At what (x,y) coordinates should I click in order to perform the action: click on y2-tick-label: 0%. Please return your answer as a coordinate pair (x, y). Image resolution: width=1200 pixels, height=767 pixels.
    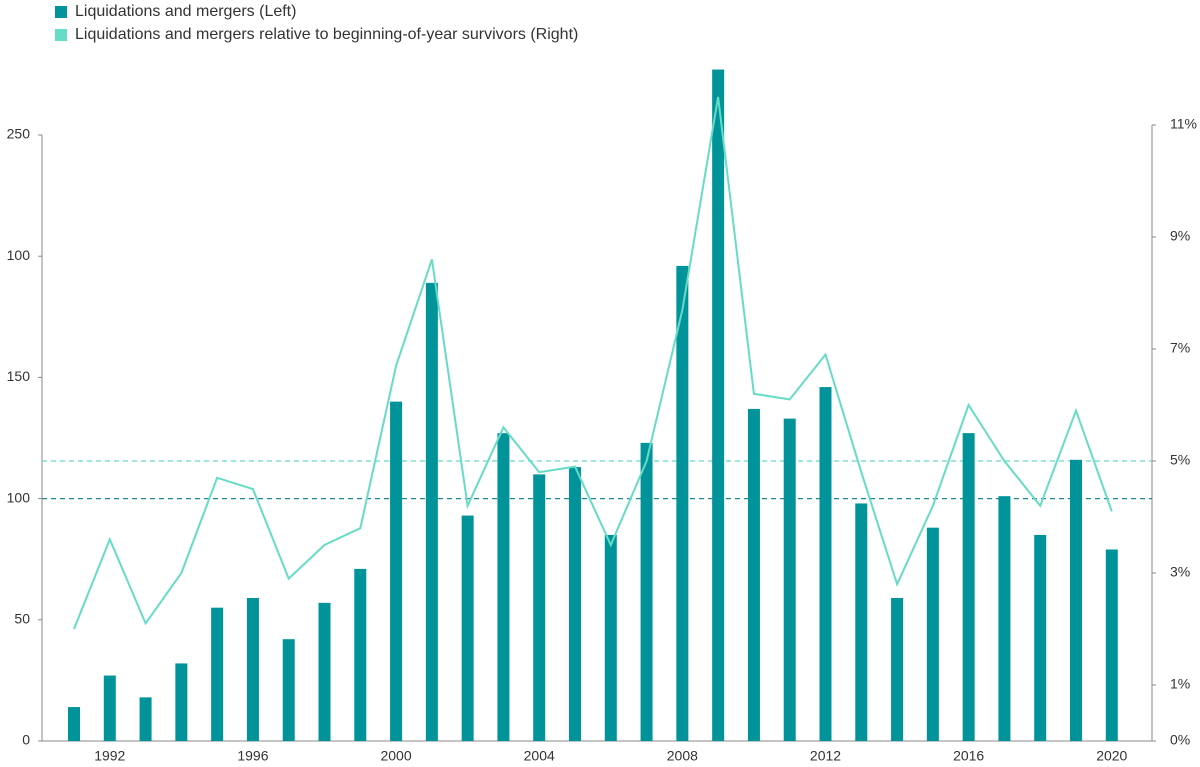
    Looking at the image, I should click on (1180, 740).